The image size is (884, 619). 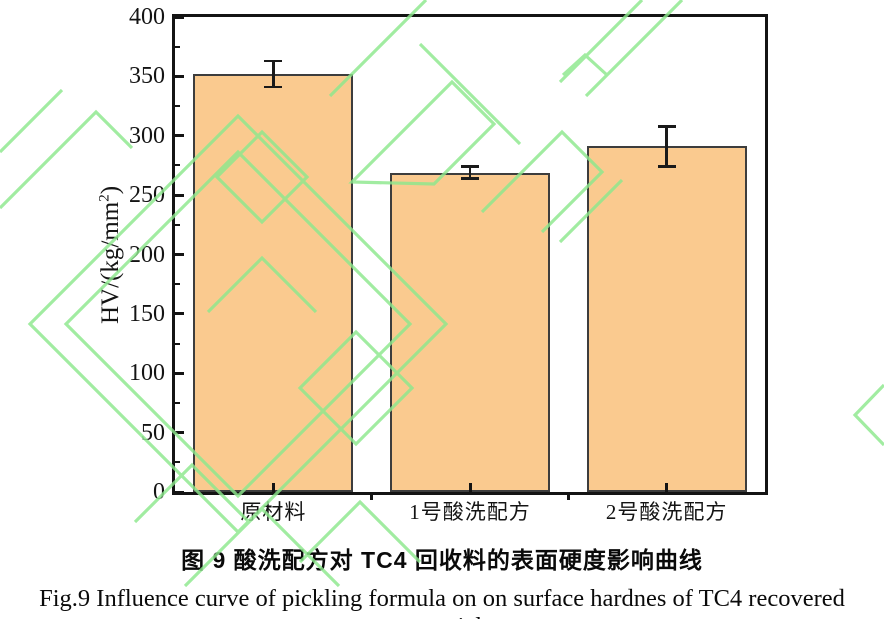 I want to click on x-minor-tick, so click(x=568, y=497).